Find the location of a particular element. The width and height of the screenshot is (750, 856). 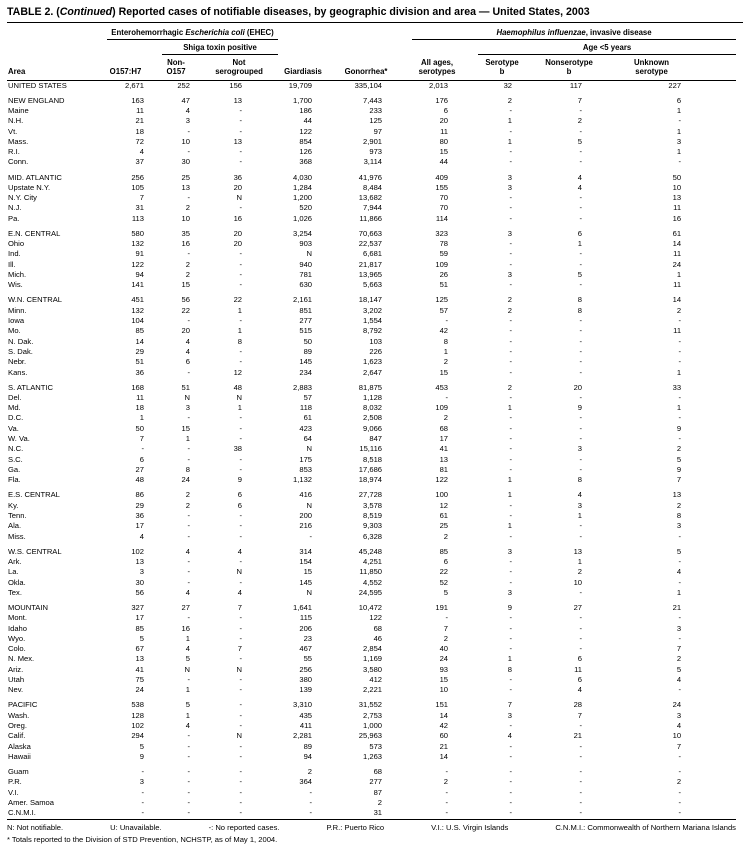

value-cell: 17 is located at coordinates (139, 526).